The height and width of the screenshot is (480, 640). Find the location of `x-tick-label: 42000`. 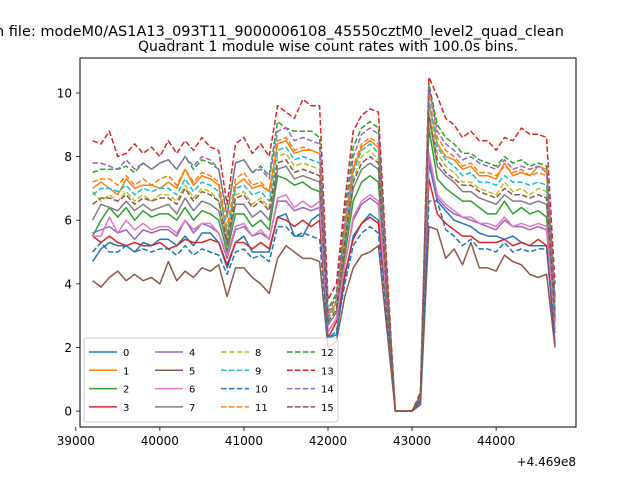

x-tick-label: 42000 is located at coordinates (328, 441).